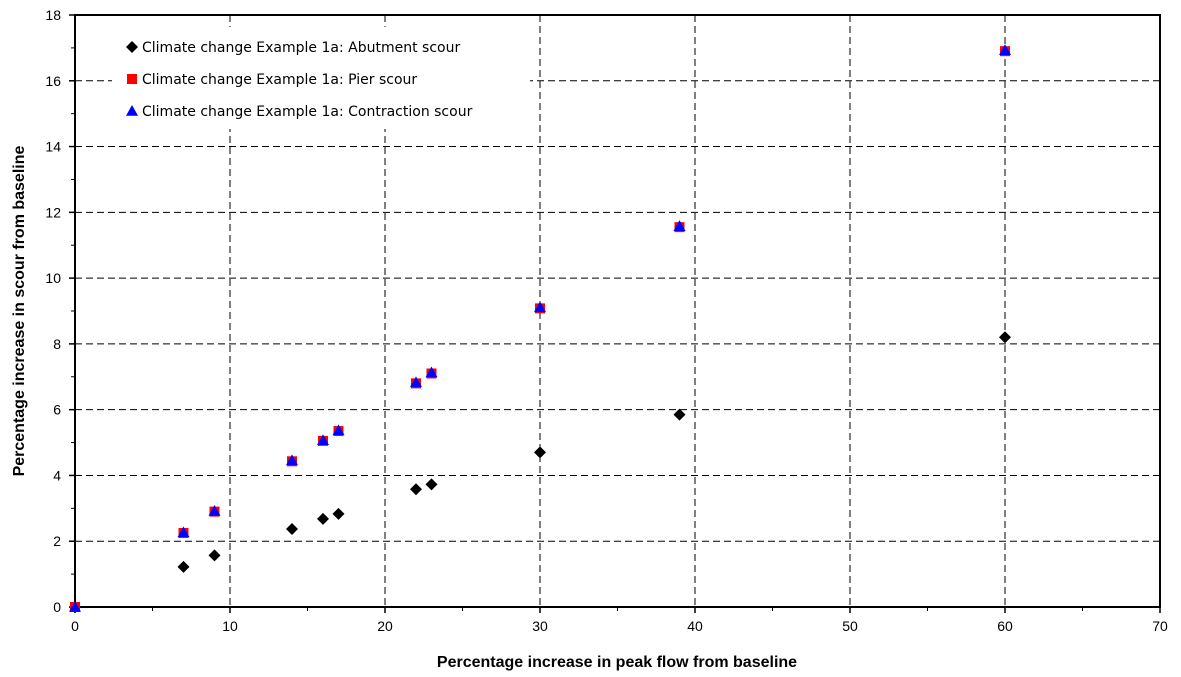  What do you see at coordinates (53, 15) in the screenshot?
I see `y-tick-label: 18` at bounding box center [53, 15].